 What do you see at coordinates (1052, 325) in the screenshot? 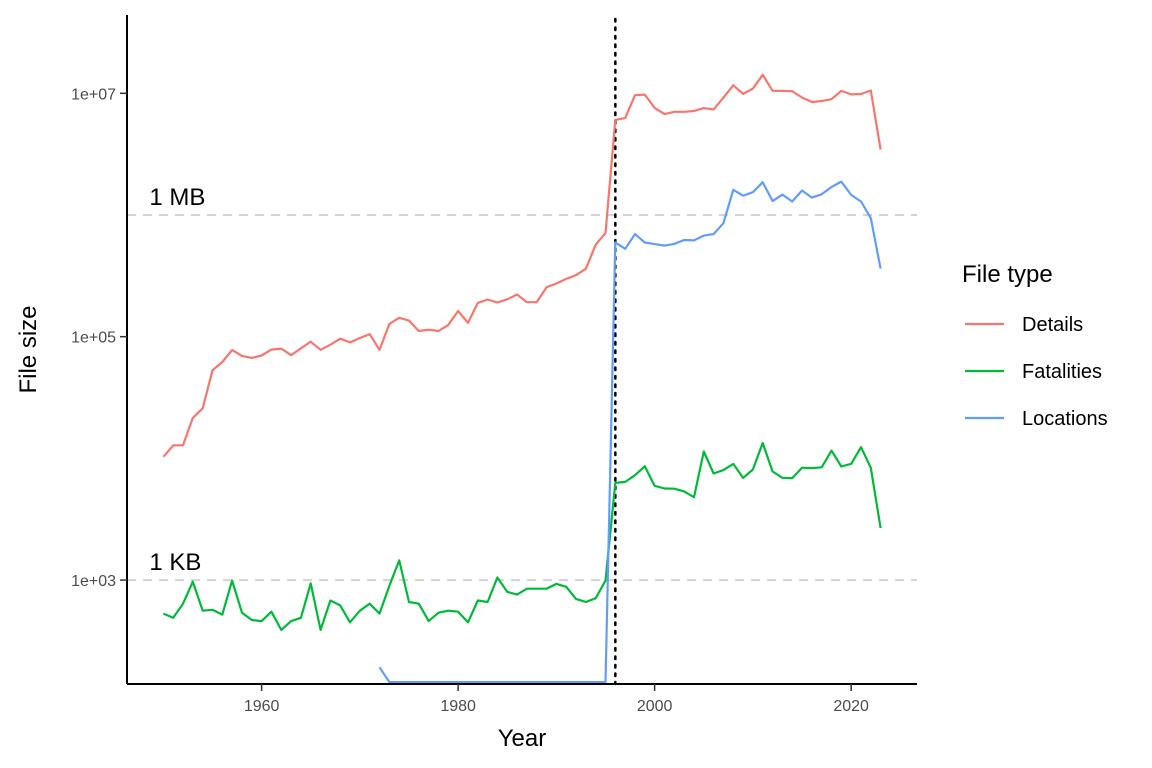
I see `legend-label-details: Details` at bounding box center [1052, 325].